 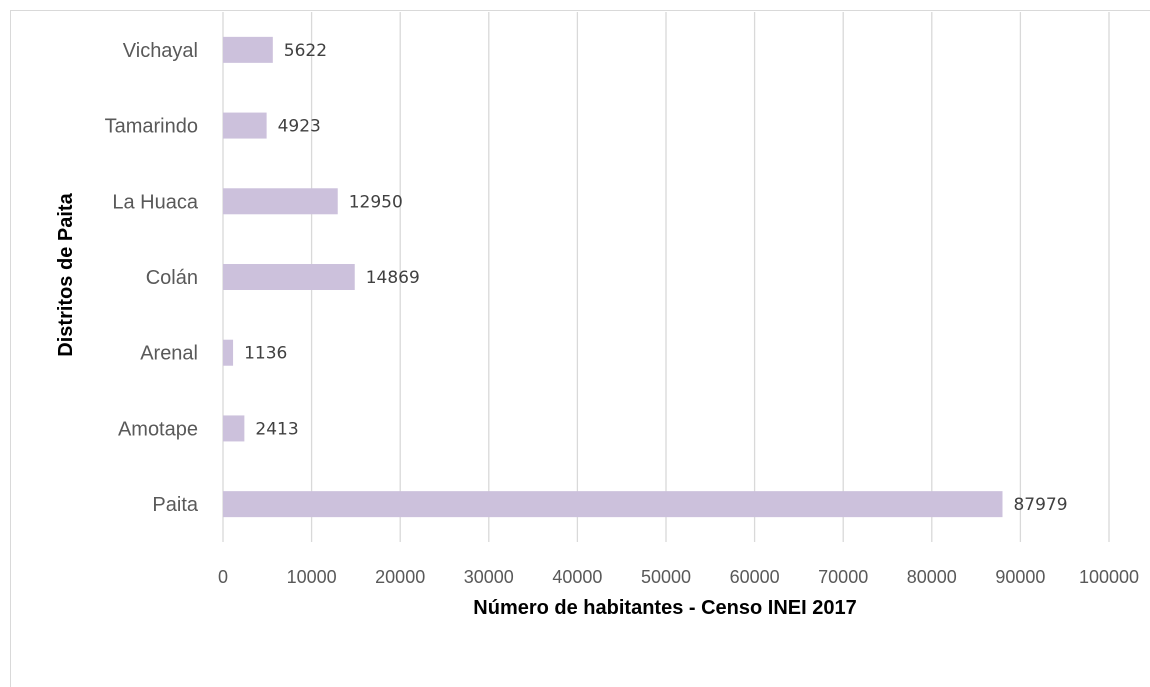 What do you see at coordinates (577, 577) in the screenshot?
I see `x-tick-label: 40000` at bounding box center [577, 577].